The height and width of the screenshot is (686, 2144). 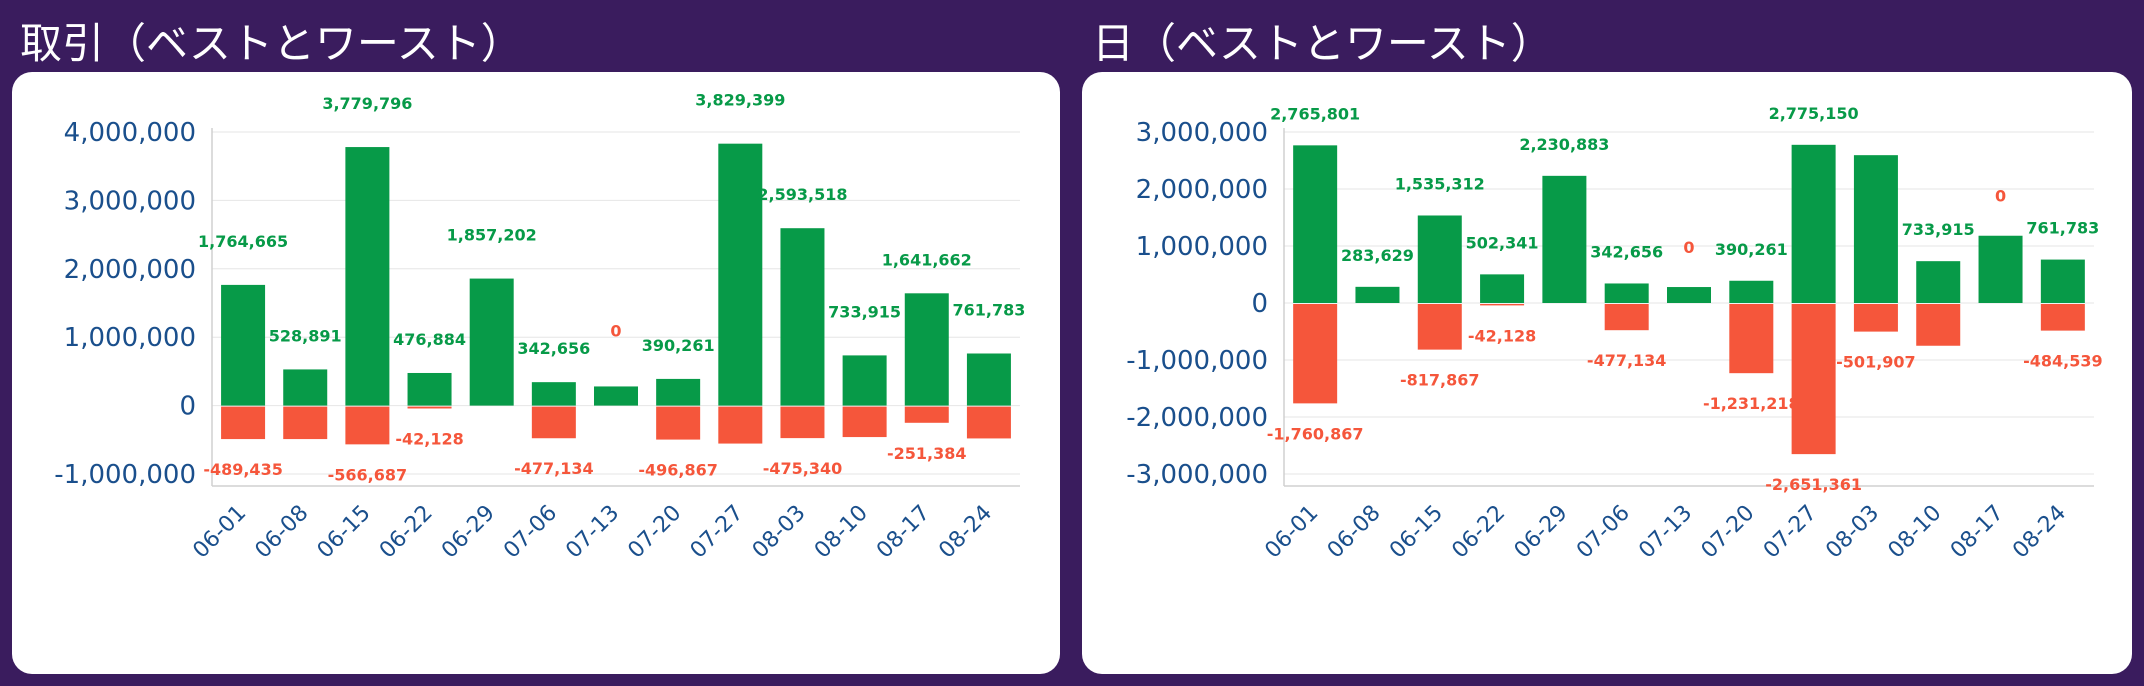 I want to click on positive-data-label: 2,765,801, so click(x=1315, y=113).